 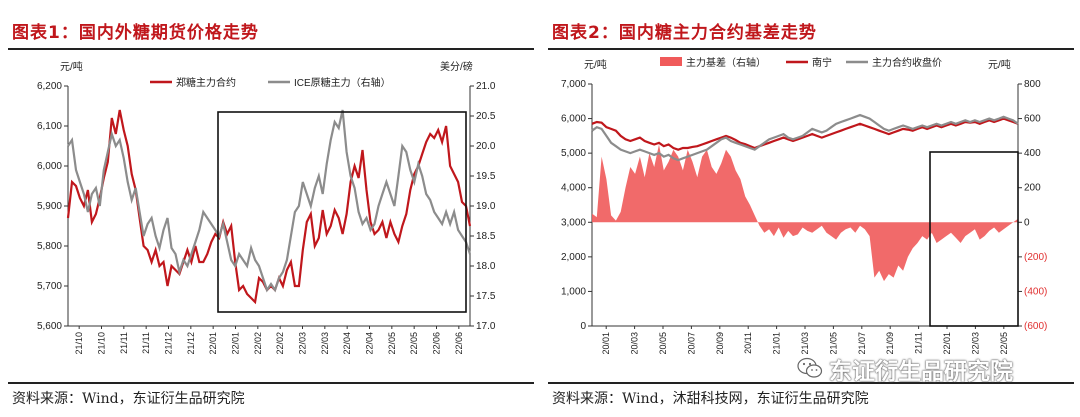 I want to click on figure-title: 图表1：国内外糖期货价格走势, so click(x=135, y=33).